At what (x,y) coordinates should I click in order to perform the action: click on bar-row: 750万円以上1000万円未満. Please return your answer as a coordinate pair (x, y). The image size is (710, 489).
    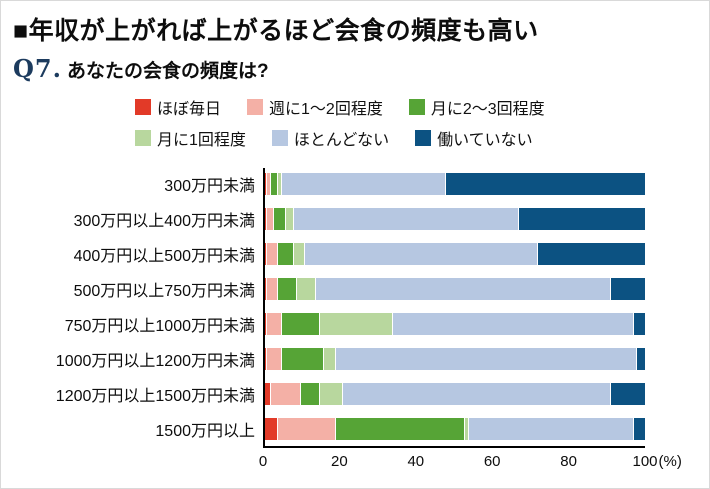
    Looking at the image, I should click on (354, 323).